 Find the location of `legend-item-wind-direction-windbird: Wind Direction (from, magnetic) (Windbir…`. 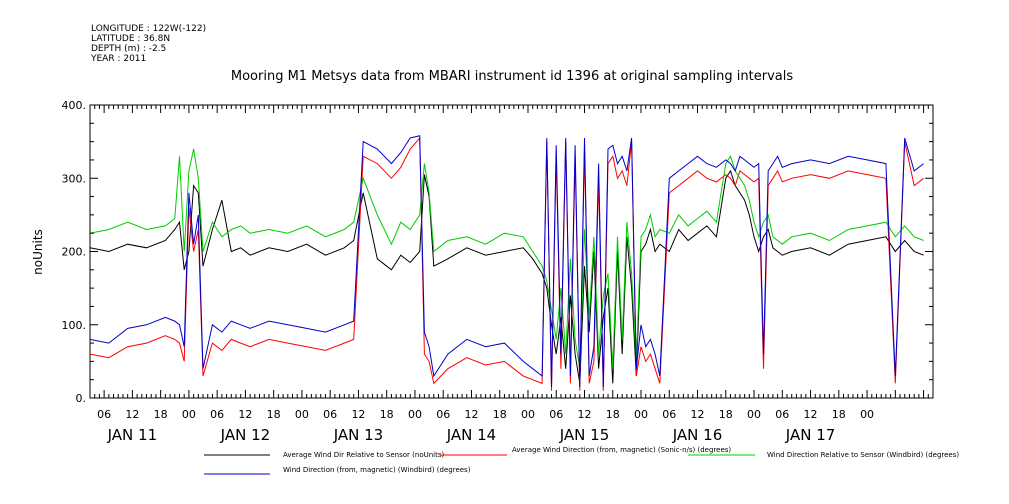

legend-item-wind-direction-windbird: Wind Direction (from, magnetic) (Windbir… is located at coordinates (337, 470).